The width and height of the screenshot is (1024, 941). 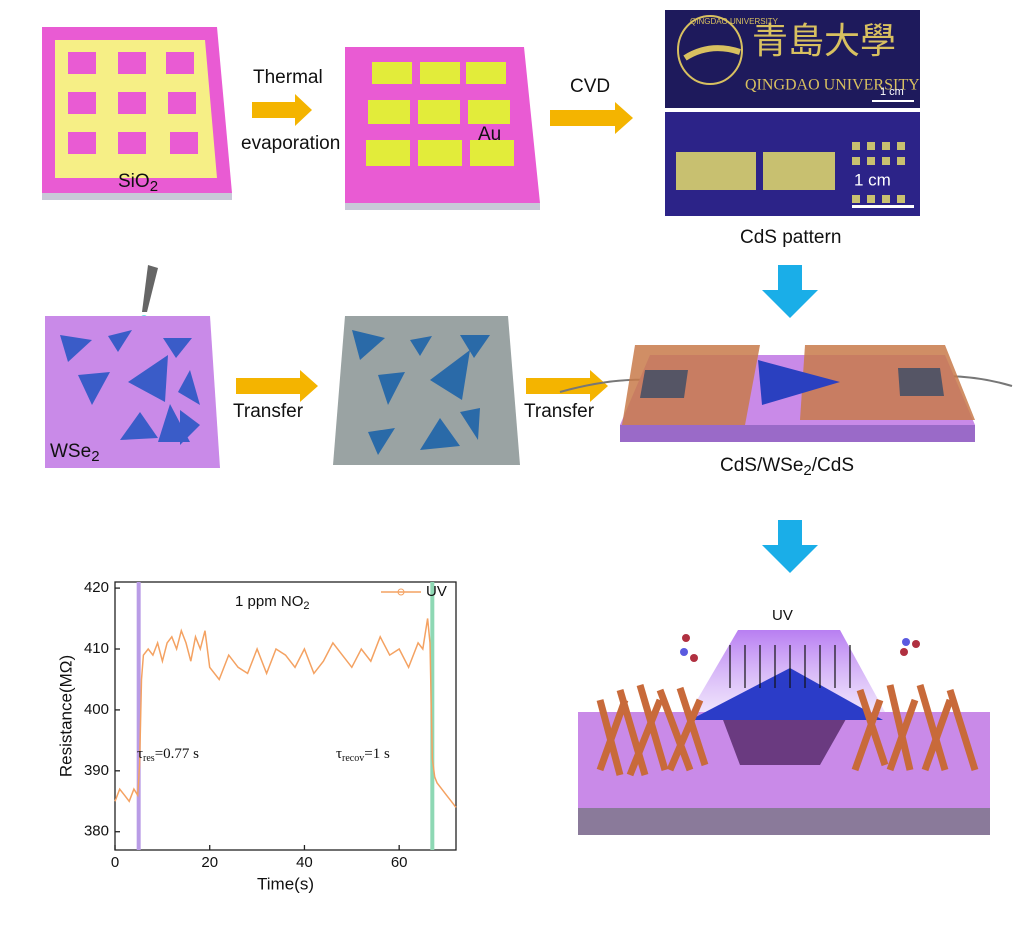 I want to click on caption: CdS/WSe2/CdS, so click(x=787, y=467).